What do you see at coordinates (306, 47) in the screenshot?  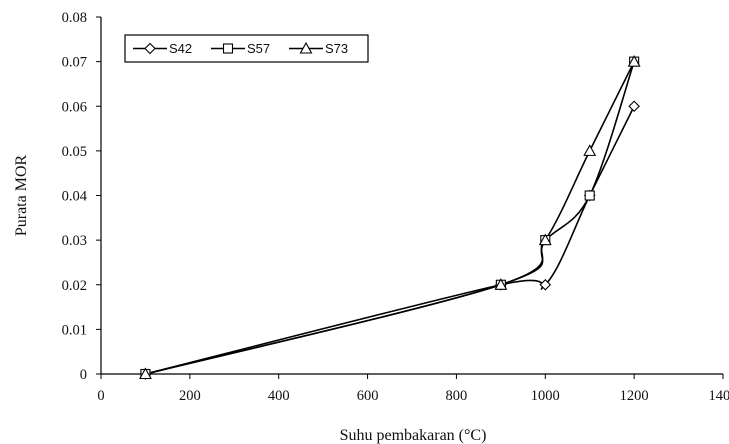 I see `legend-marker-s73` at bounding box center [306, 47].